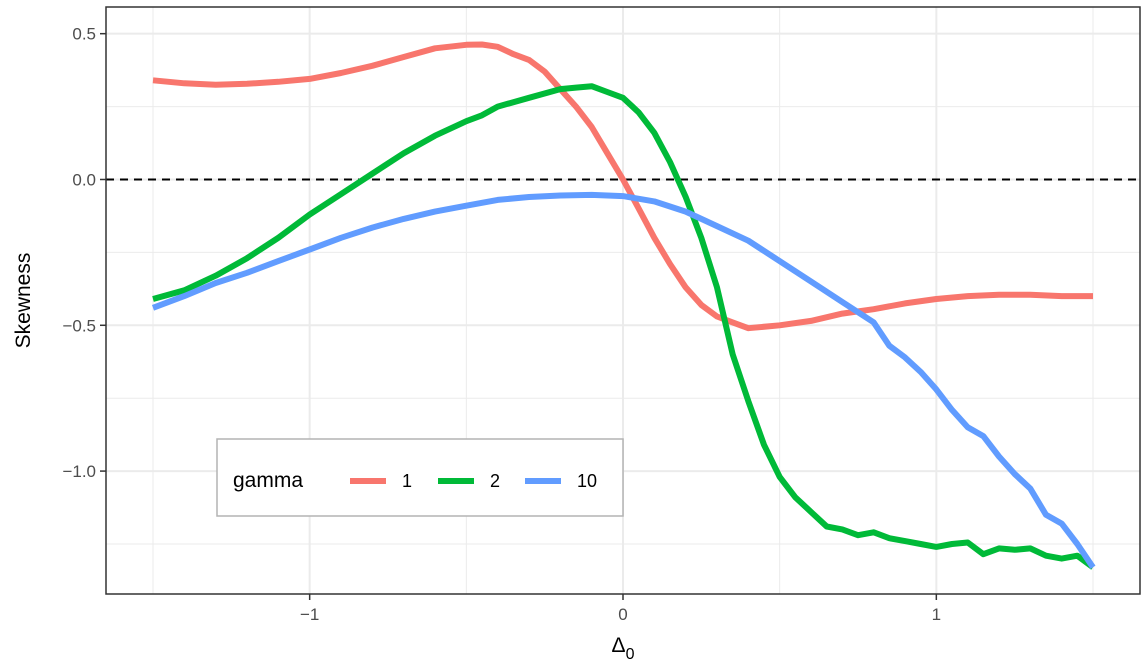 The width and height of the screenshot is (1142, 664). Describe the element at coordinates (495, 481) in the screenshot. I see `legend-label-gamma-2: 2` at that location.